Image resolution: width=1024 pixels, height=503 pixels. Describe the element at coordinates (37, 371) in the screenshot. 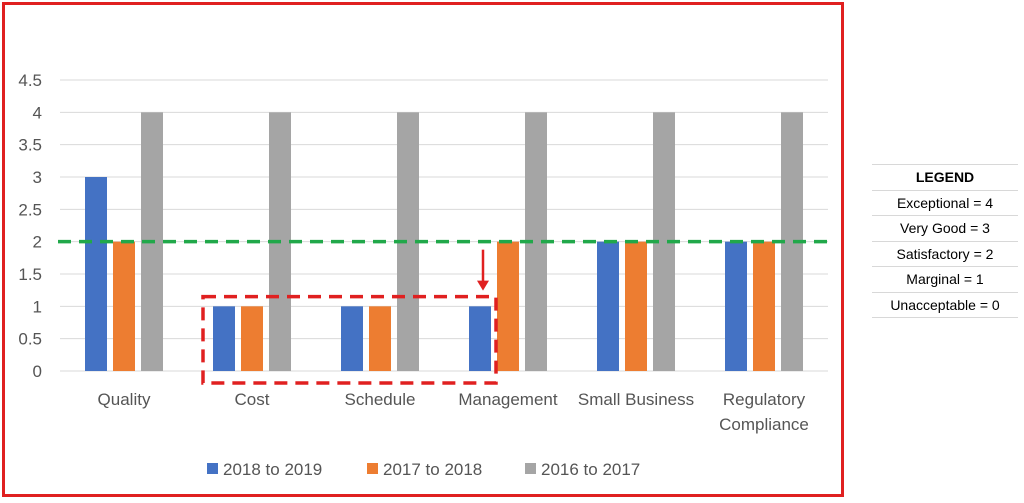

I see `y-tick-label: 0` at that location.